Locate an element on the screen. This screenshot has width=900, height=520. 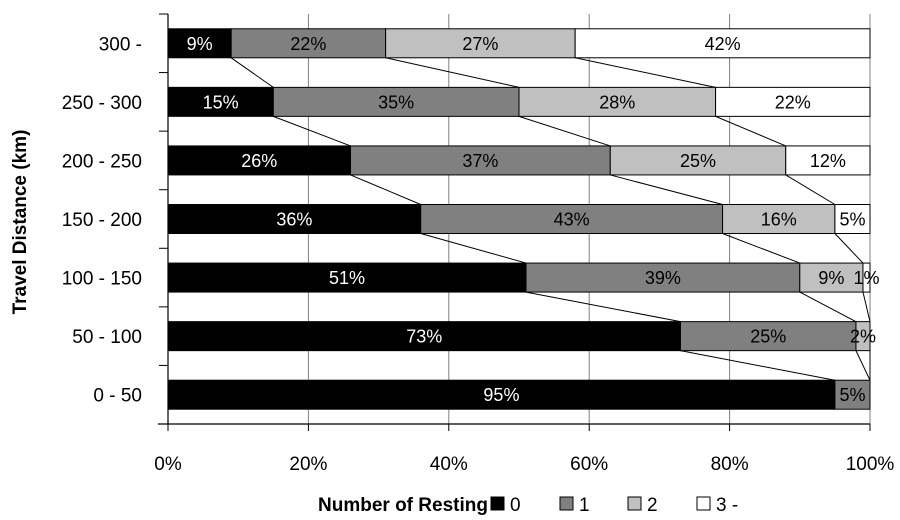
x-tick-label: 60% is located at coordinates (589, 464).